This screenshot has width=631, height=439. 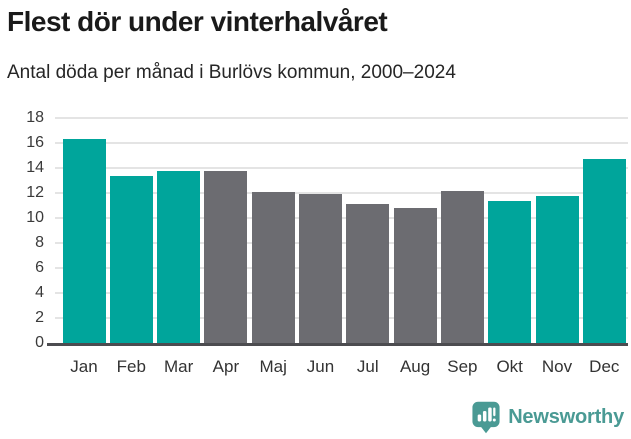 I want to click on bar-jan, so click(x=84, y=241).